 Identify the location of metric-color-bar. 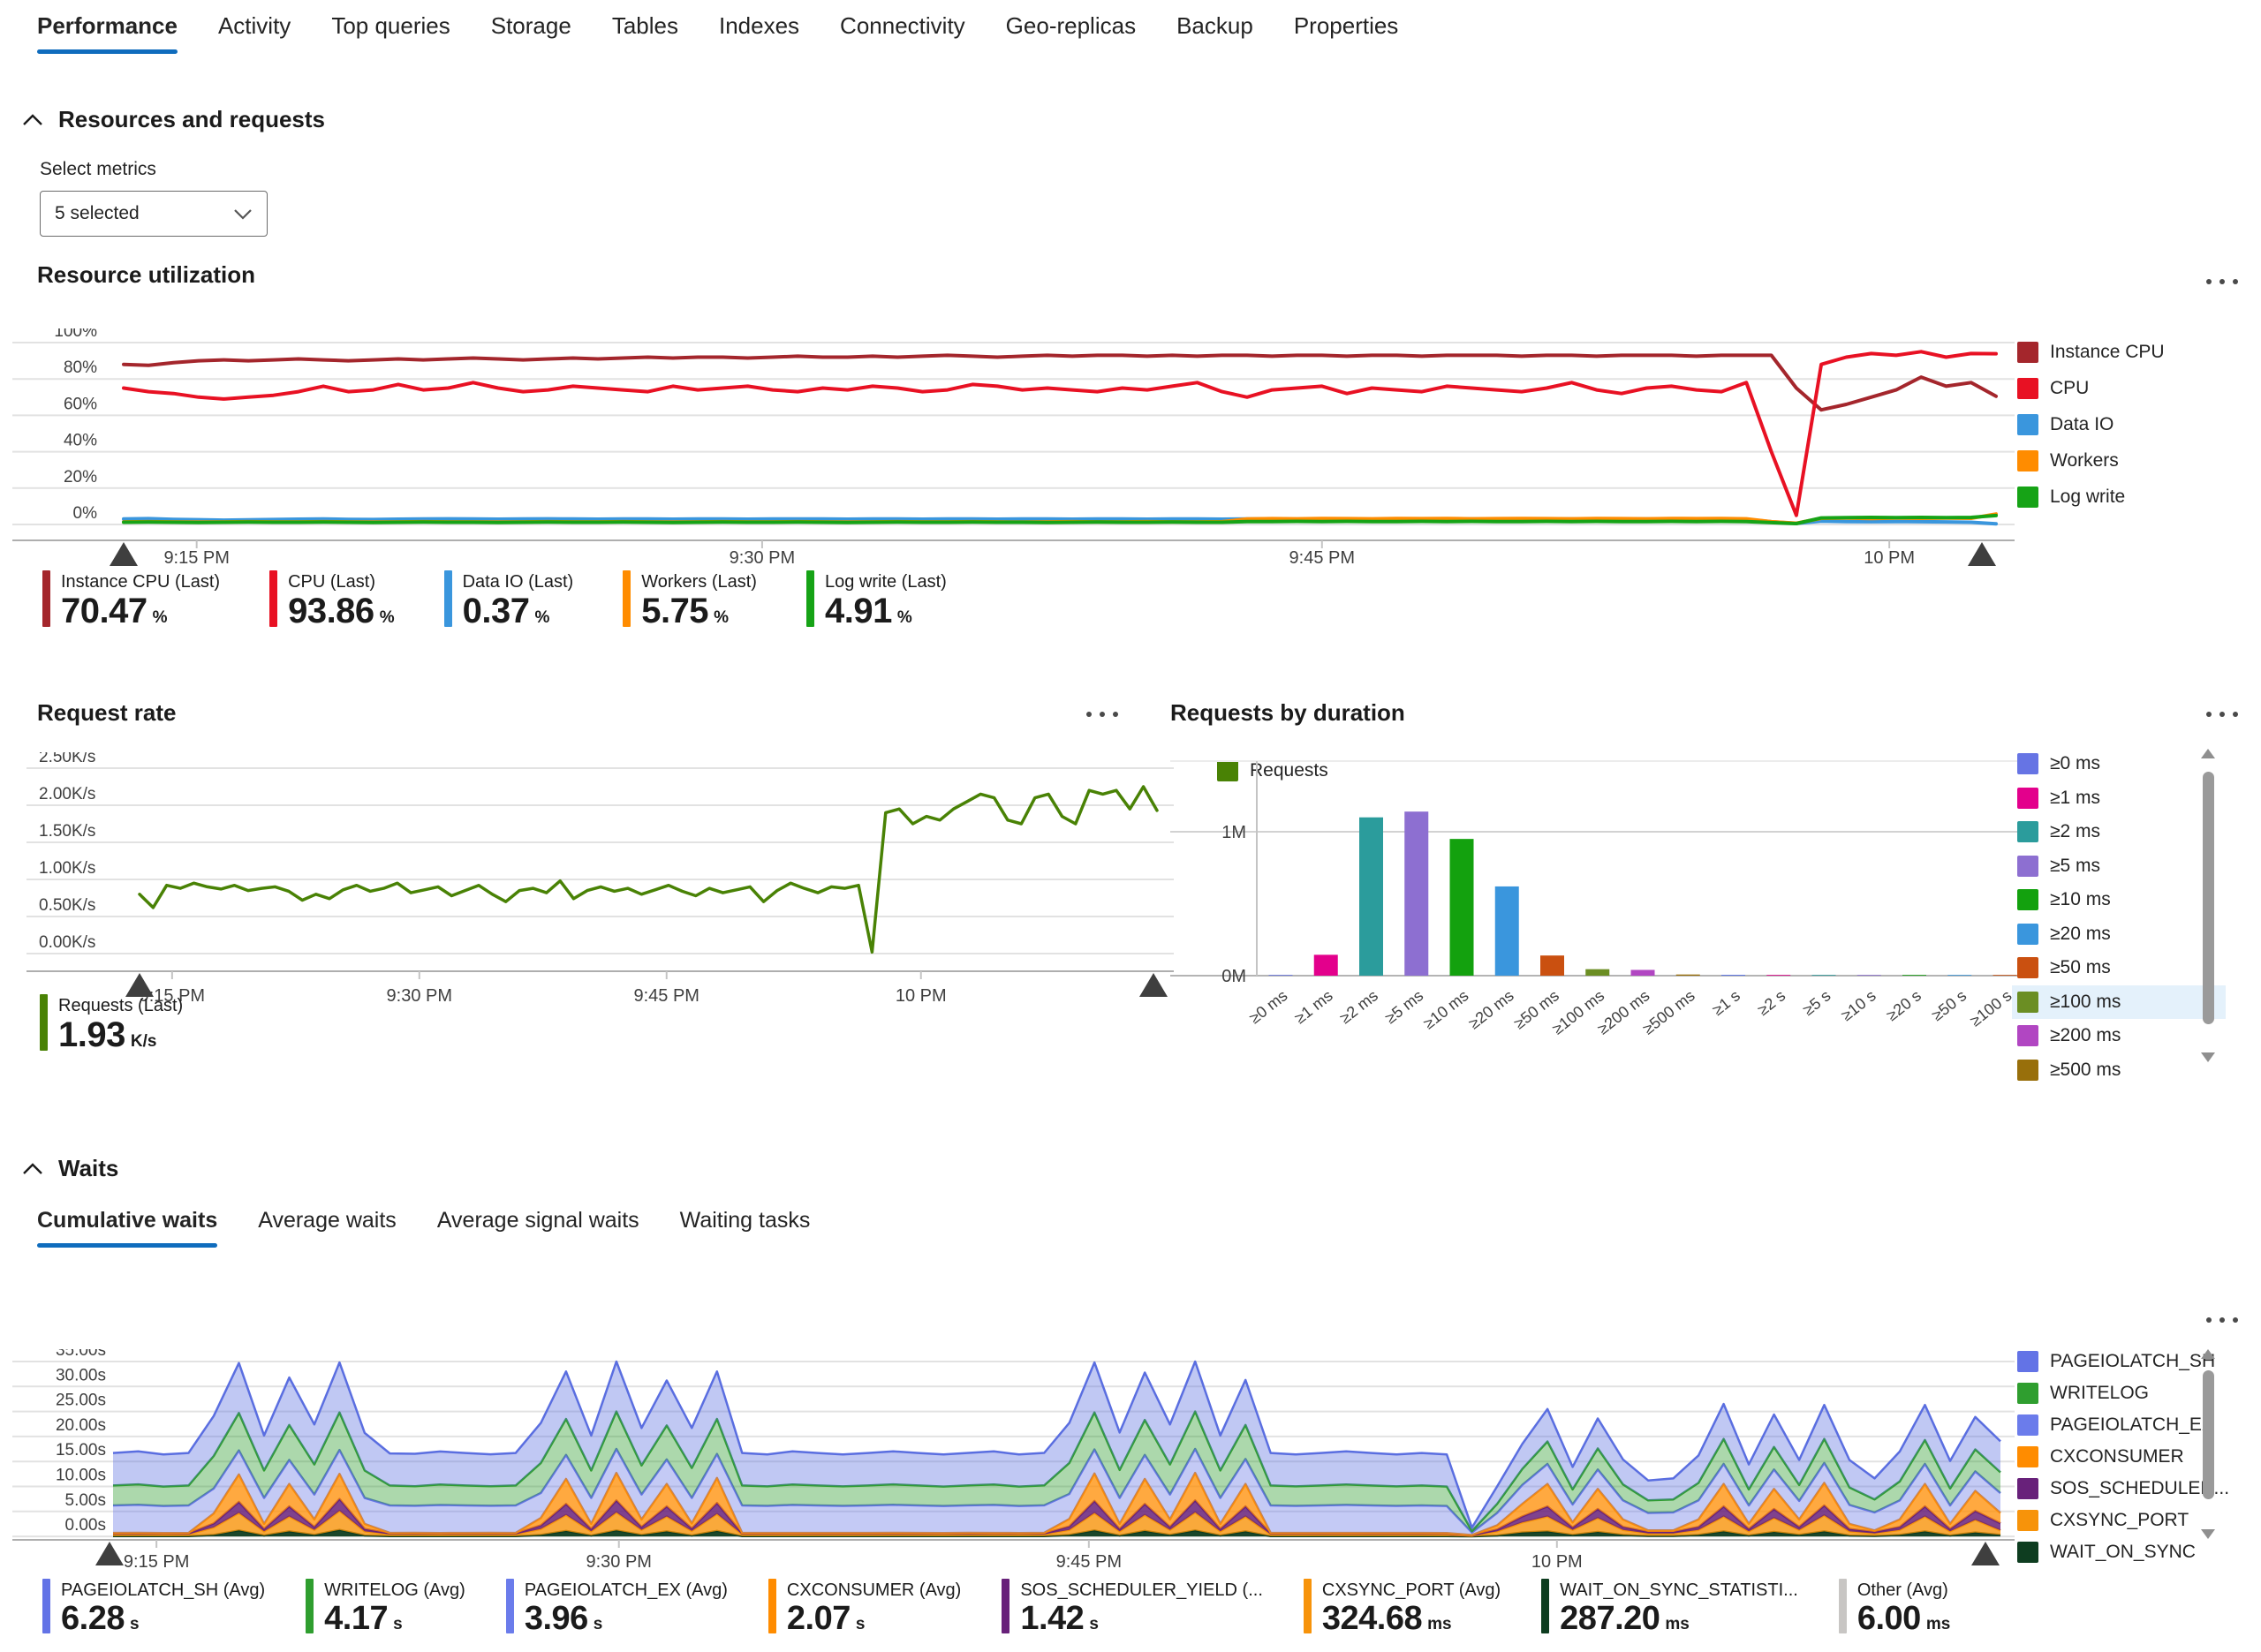
(310, 1606).